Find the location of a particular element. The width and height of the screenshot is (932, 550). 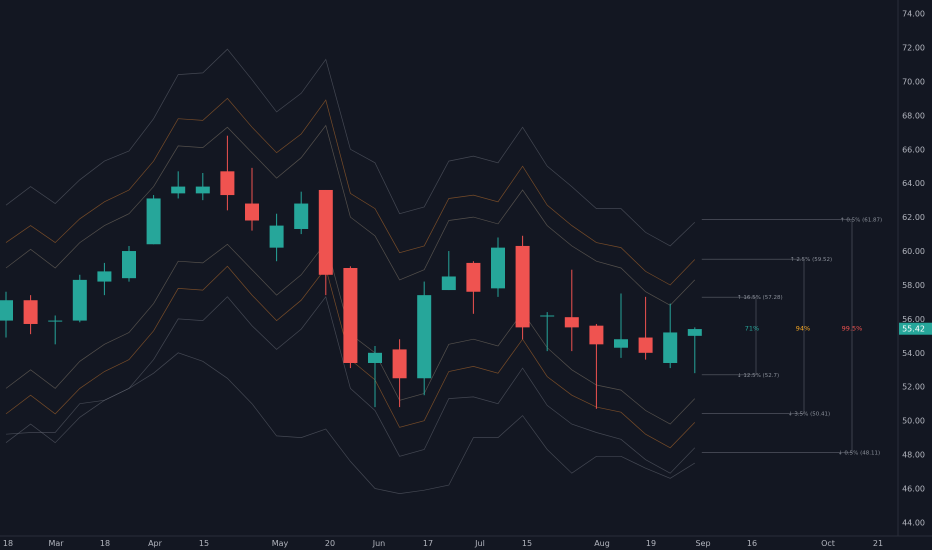

x-tick-label: Jul is located at coordinates (479, 543).